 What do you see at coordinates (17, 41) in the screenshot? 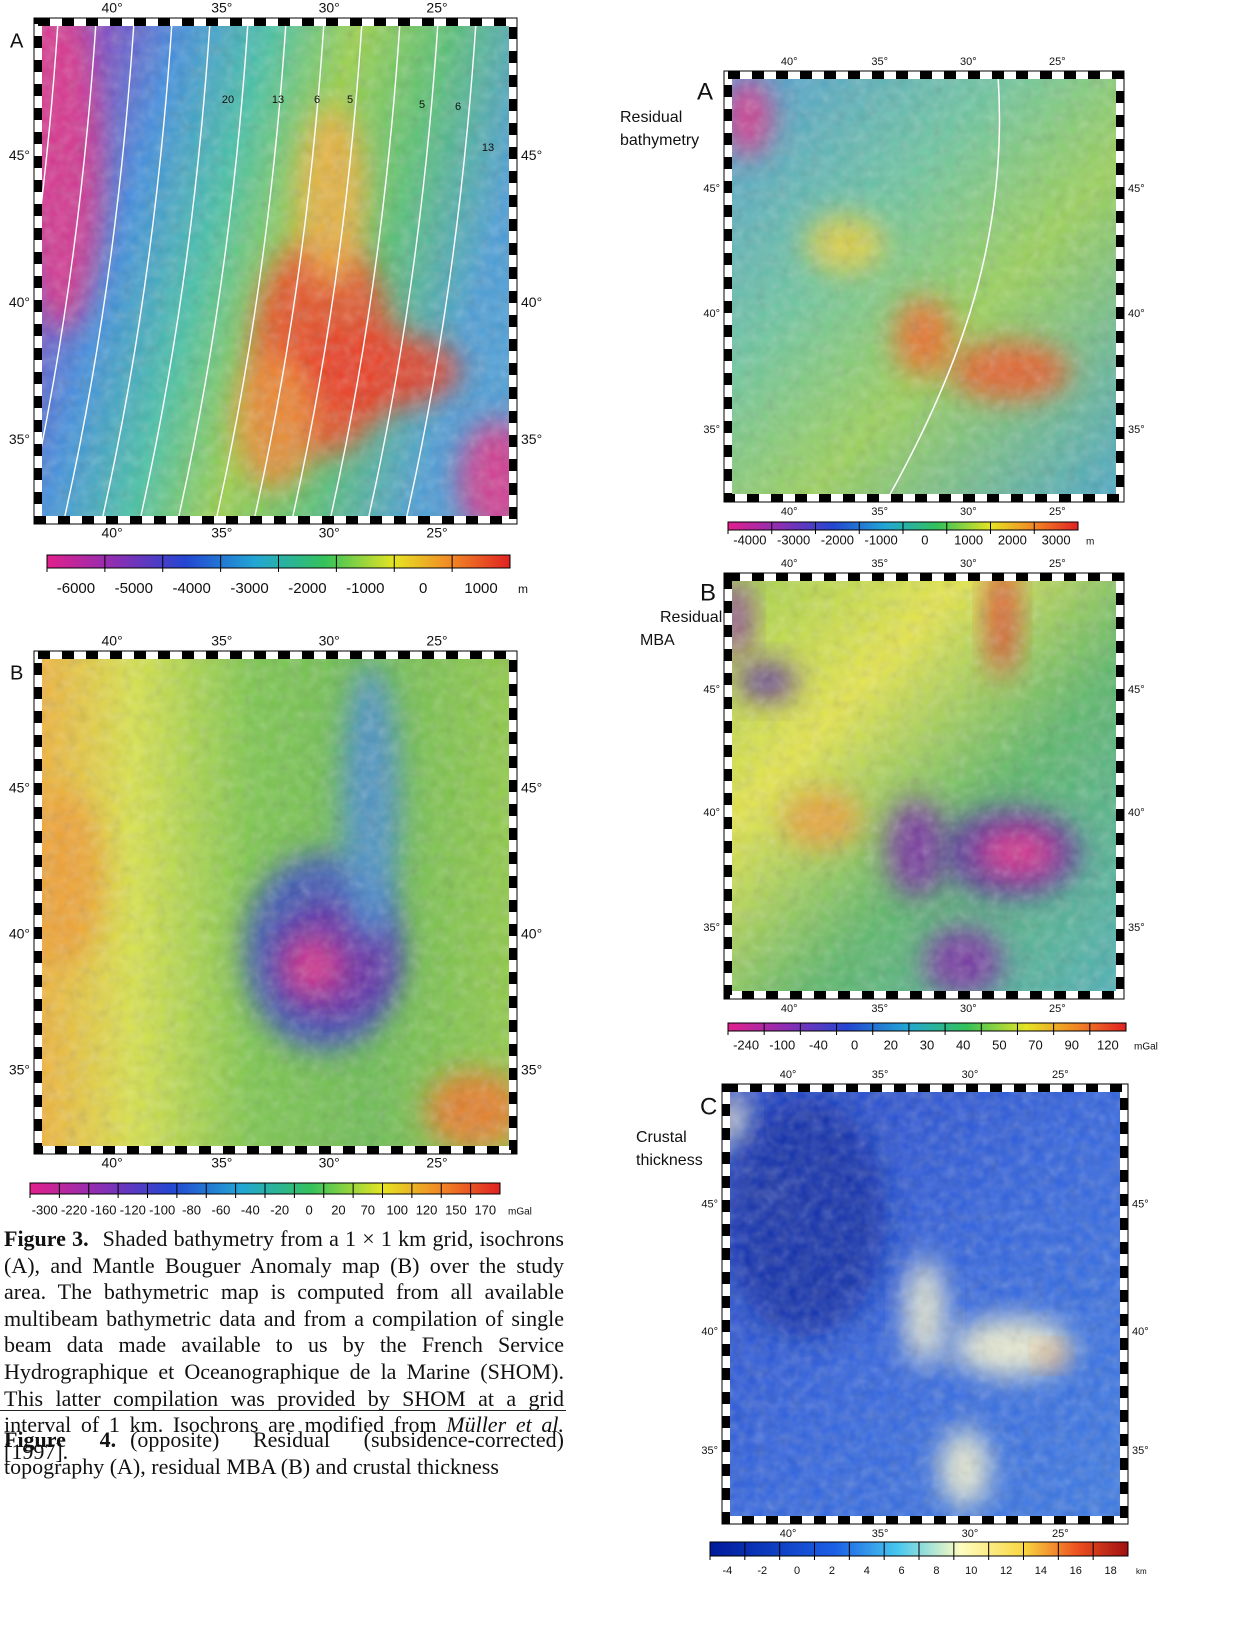
I see `panel-letter: A` at bounding box center [17, 41].